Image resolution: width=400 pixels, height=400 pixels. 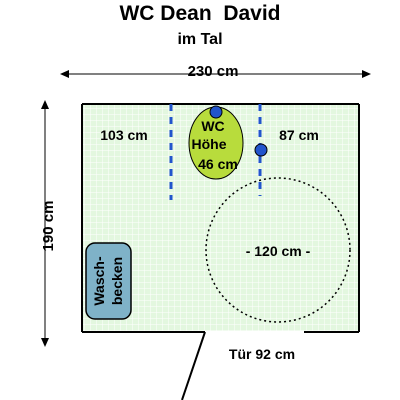 I want to click on door-leaf, so click(x=193, y=365).